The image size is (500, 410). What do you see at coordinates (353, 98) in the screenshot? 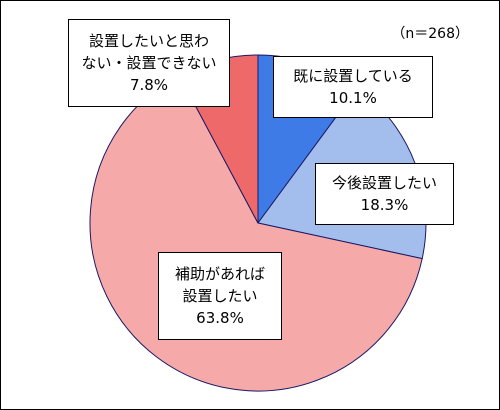
I see `label-existing-value: 10.1%` at bounding box center [353, 98].